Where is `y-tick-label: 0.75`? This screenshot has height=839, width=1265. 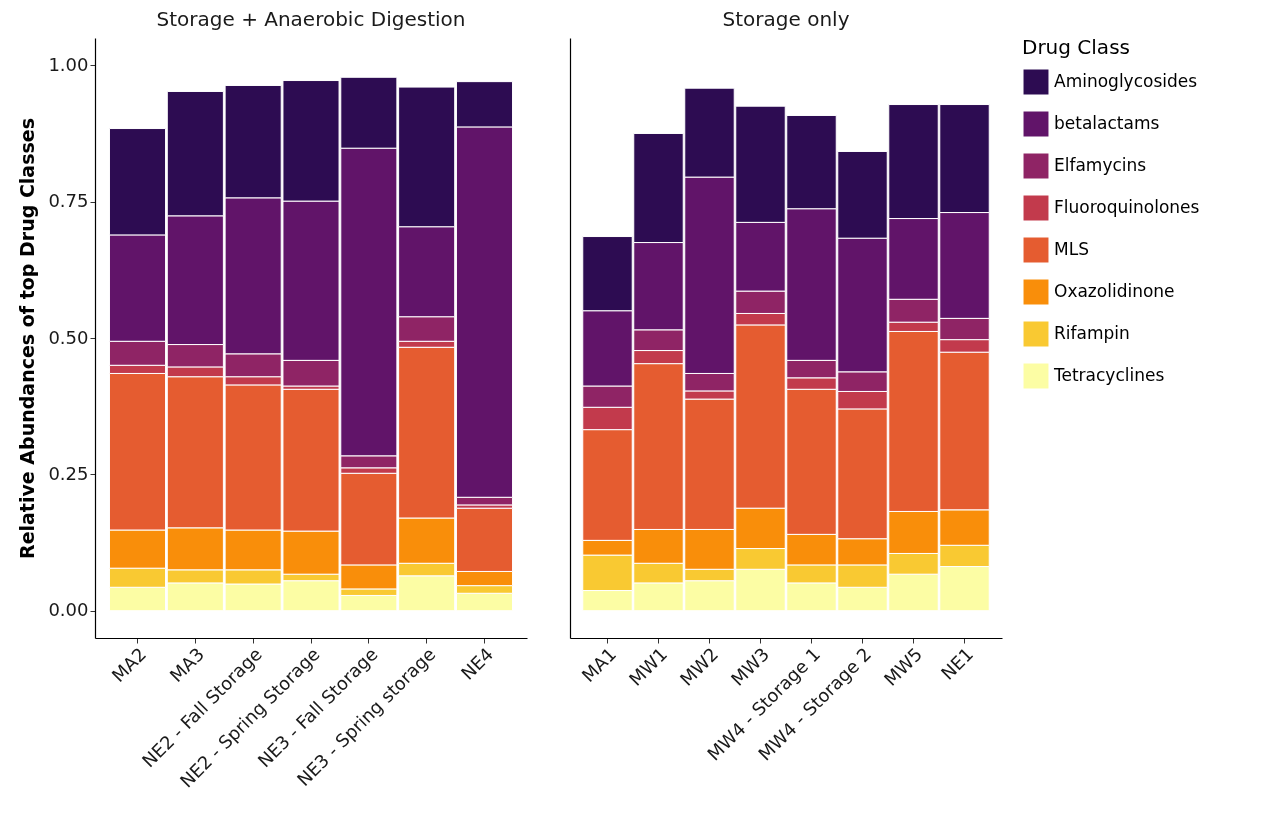
y-tick-label: 0.75 is located at coordinates (68, 201).